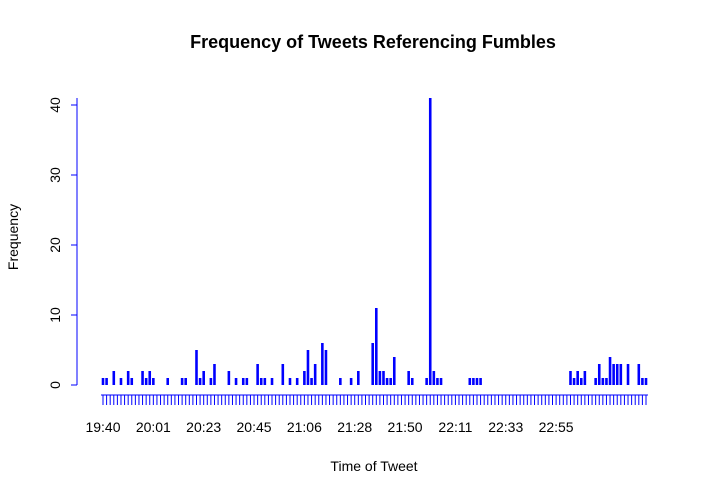 This screenshot has height=495, width=711. What do you see at coordinates (55, 245) in the screenshot?
I see `y-tick-label: 20` at bounding box center [55, 245].